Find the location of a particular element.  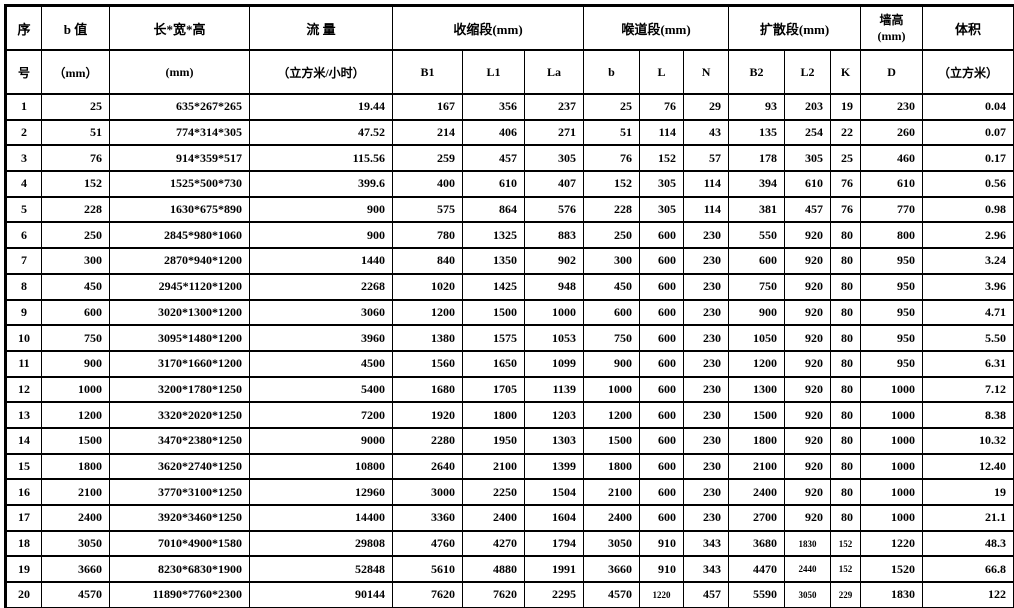

cell-seq: 13 is located at coordinates (23, 415).